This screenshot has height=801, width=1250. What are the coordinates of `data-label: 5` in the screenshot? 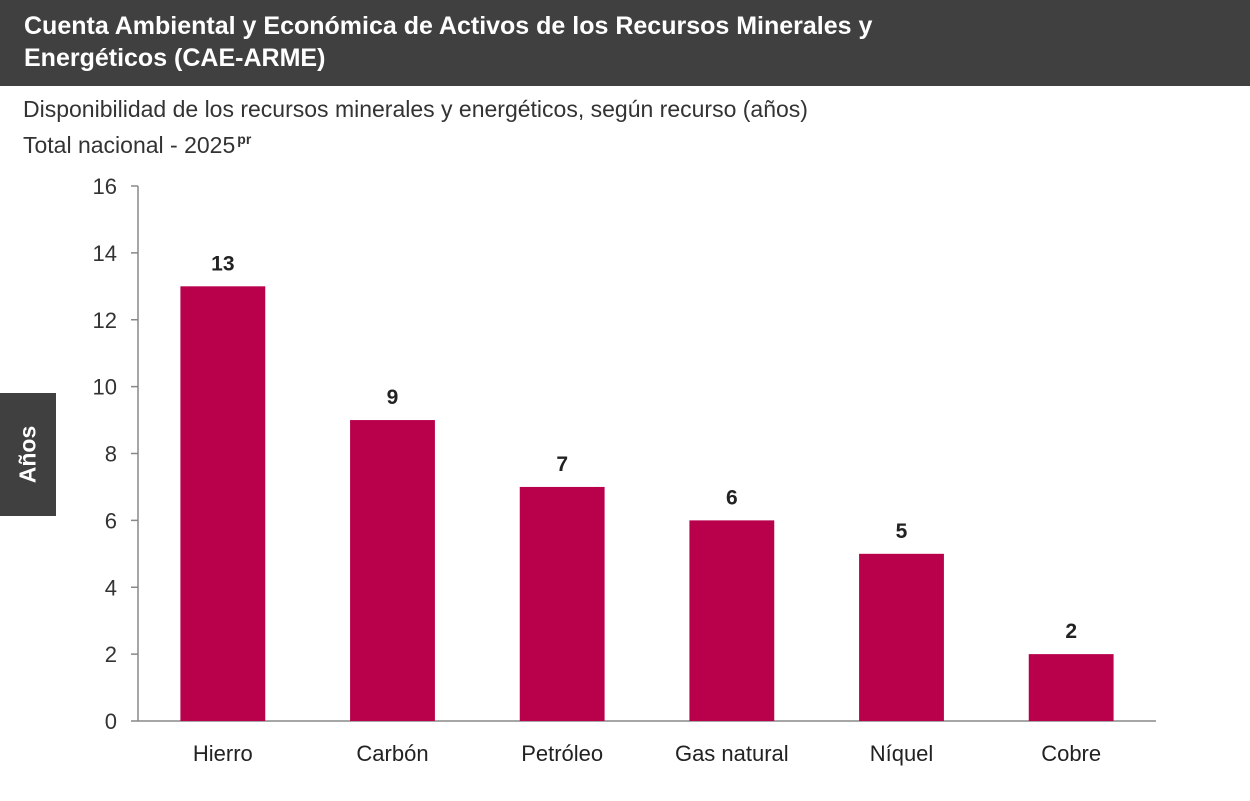 It's located at (902, 531).